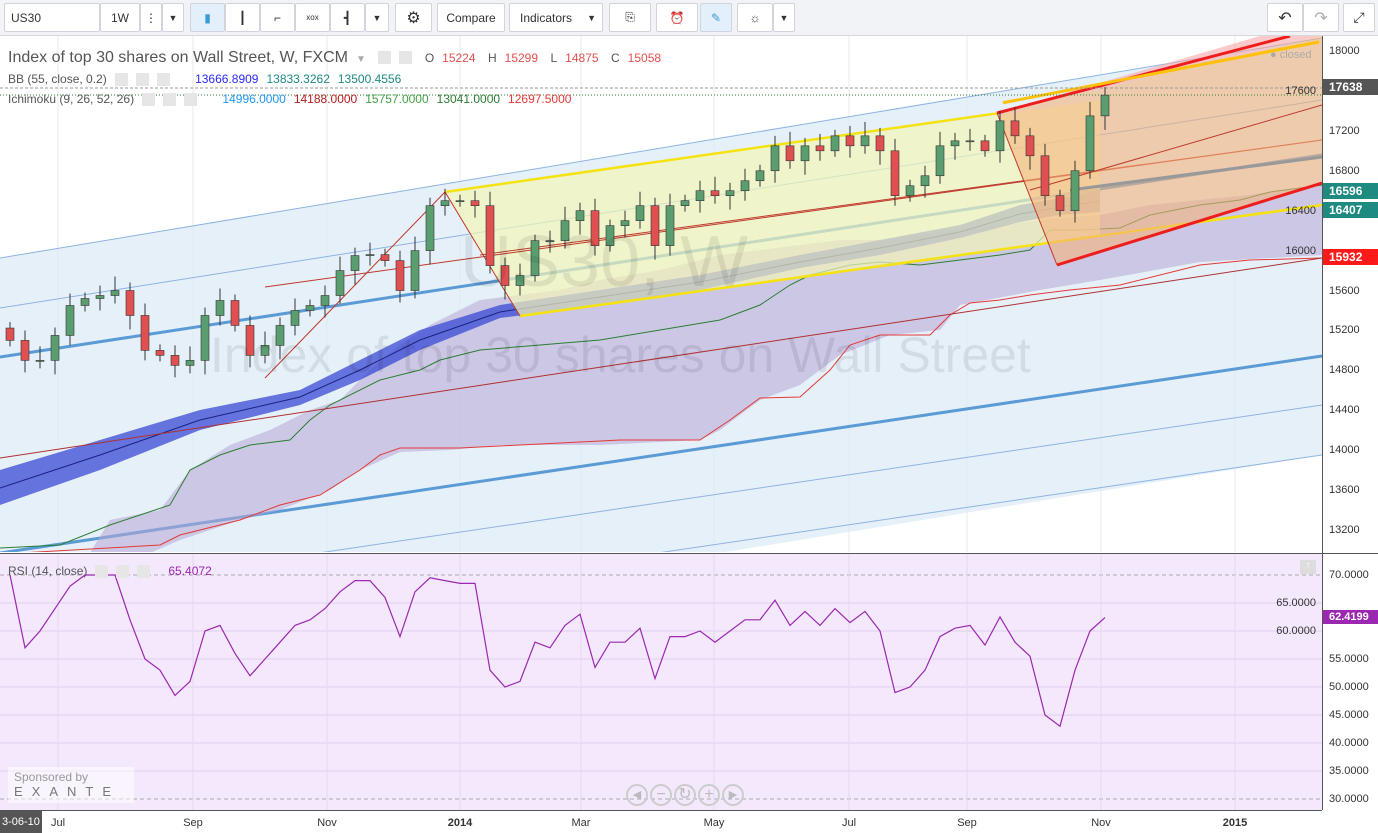 The width and height of the screenshot is (1378, 833). What do you see at coordinates (471, 17) in the screenshot?
I see `compare-button: Compare` at bounding box center [471, 17].